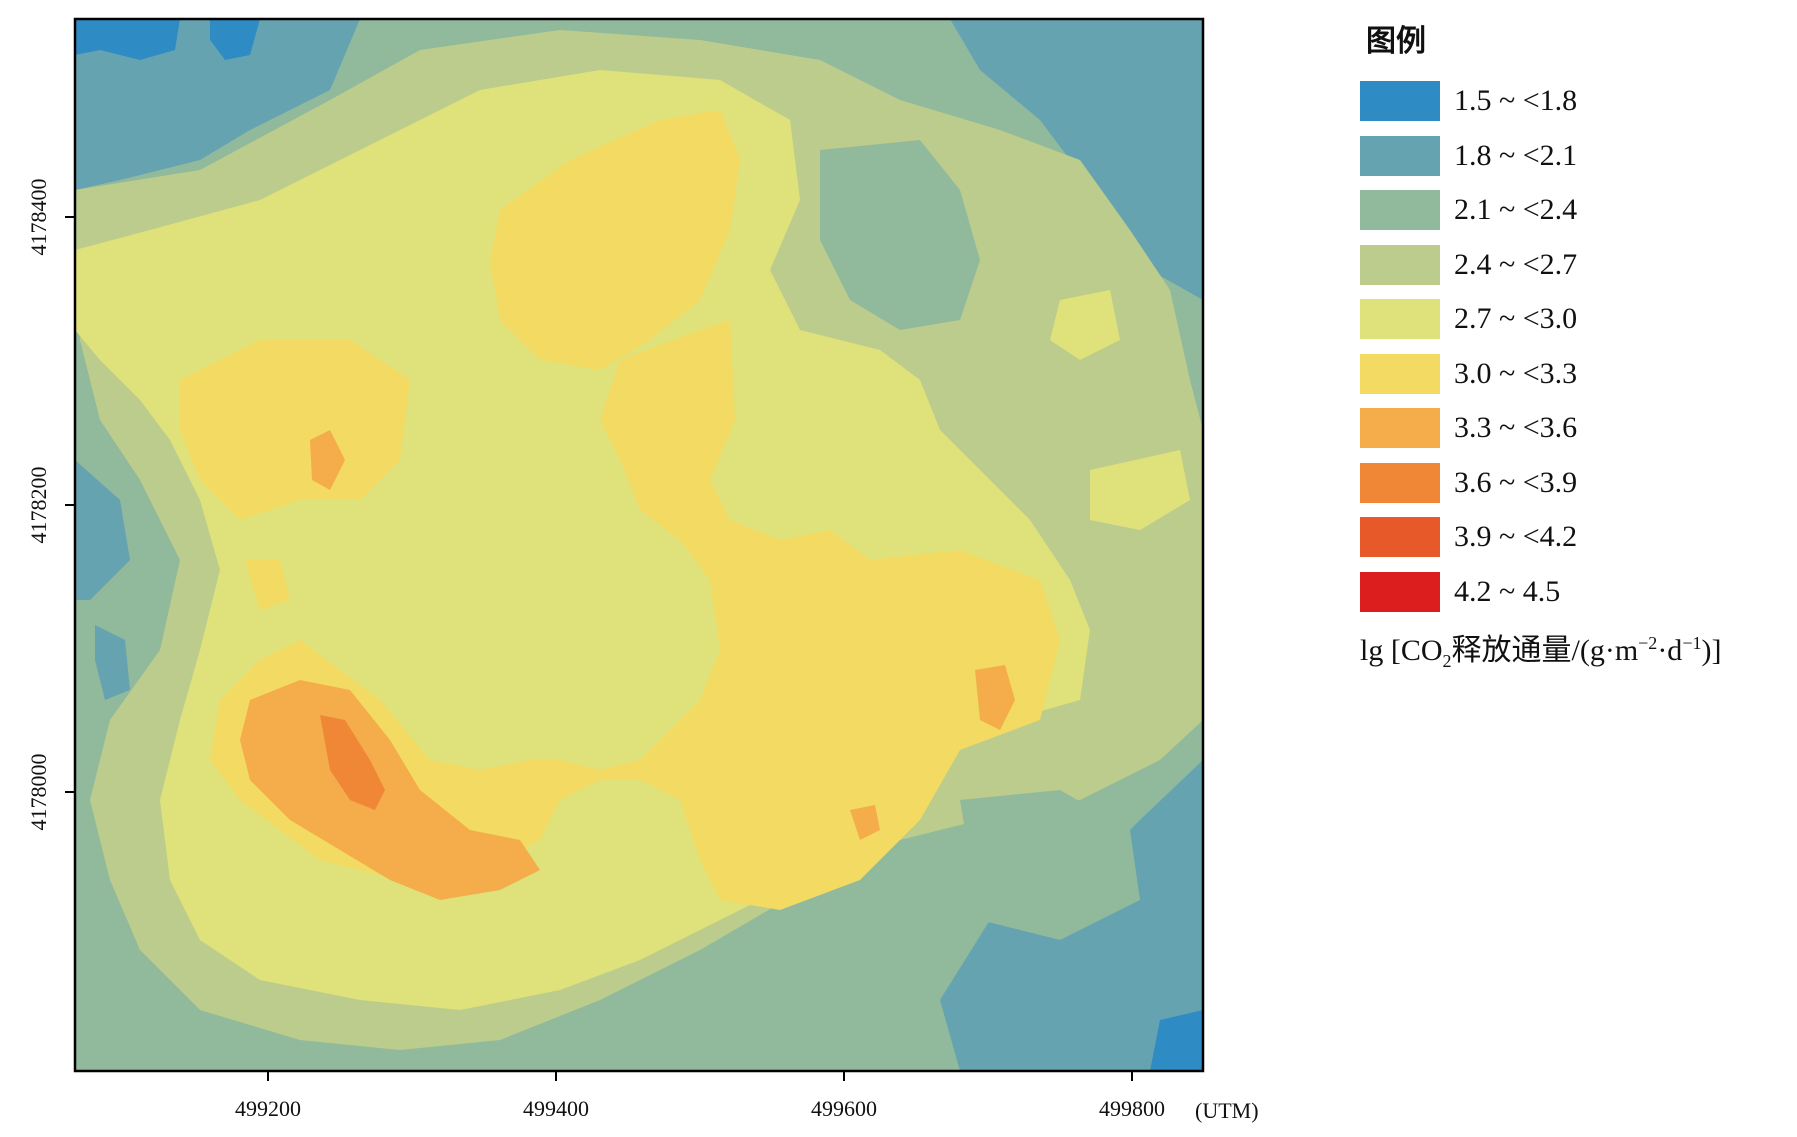  Describe the element at coordinates (1227, 1110) in the screenshot. I see `x-axis-unit: (UTM)` at that location.